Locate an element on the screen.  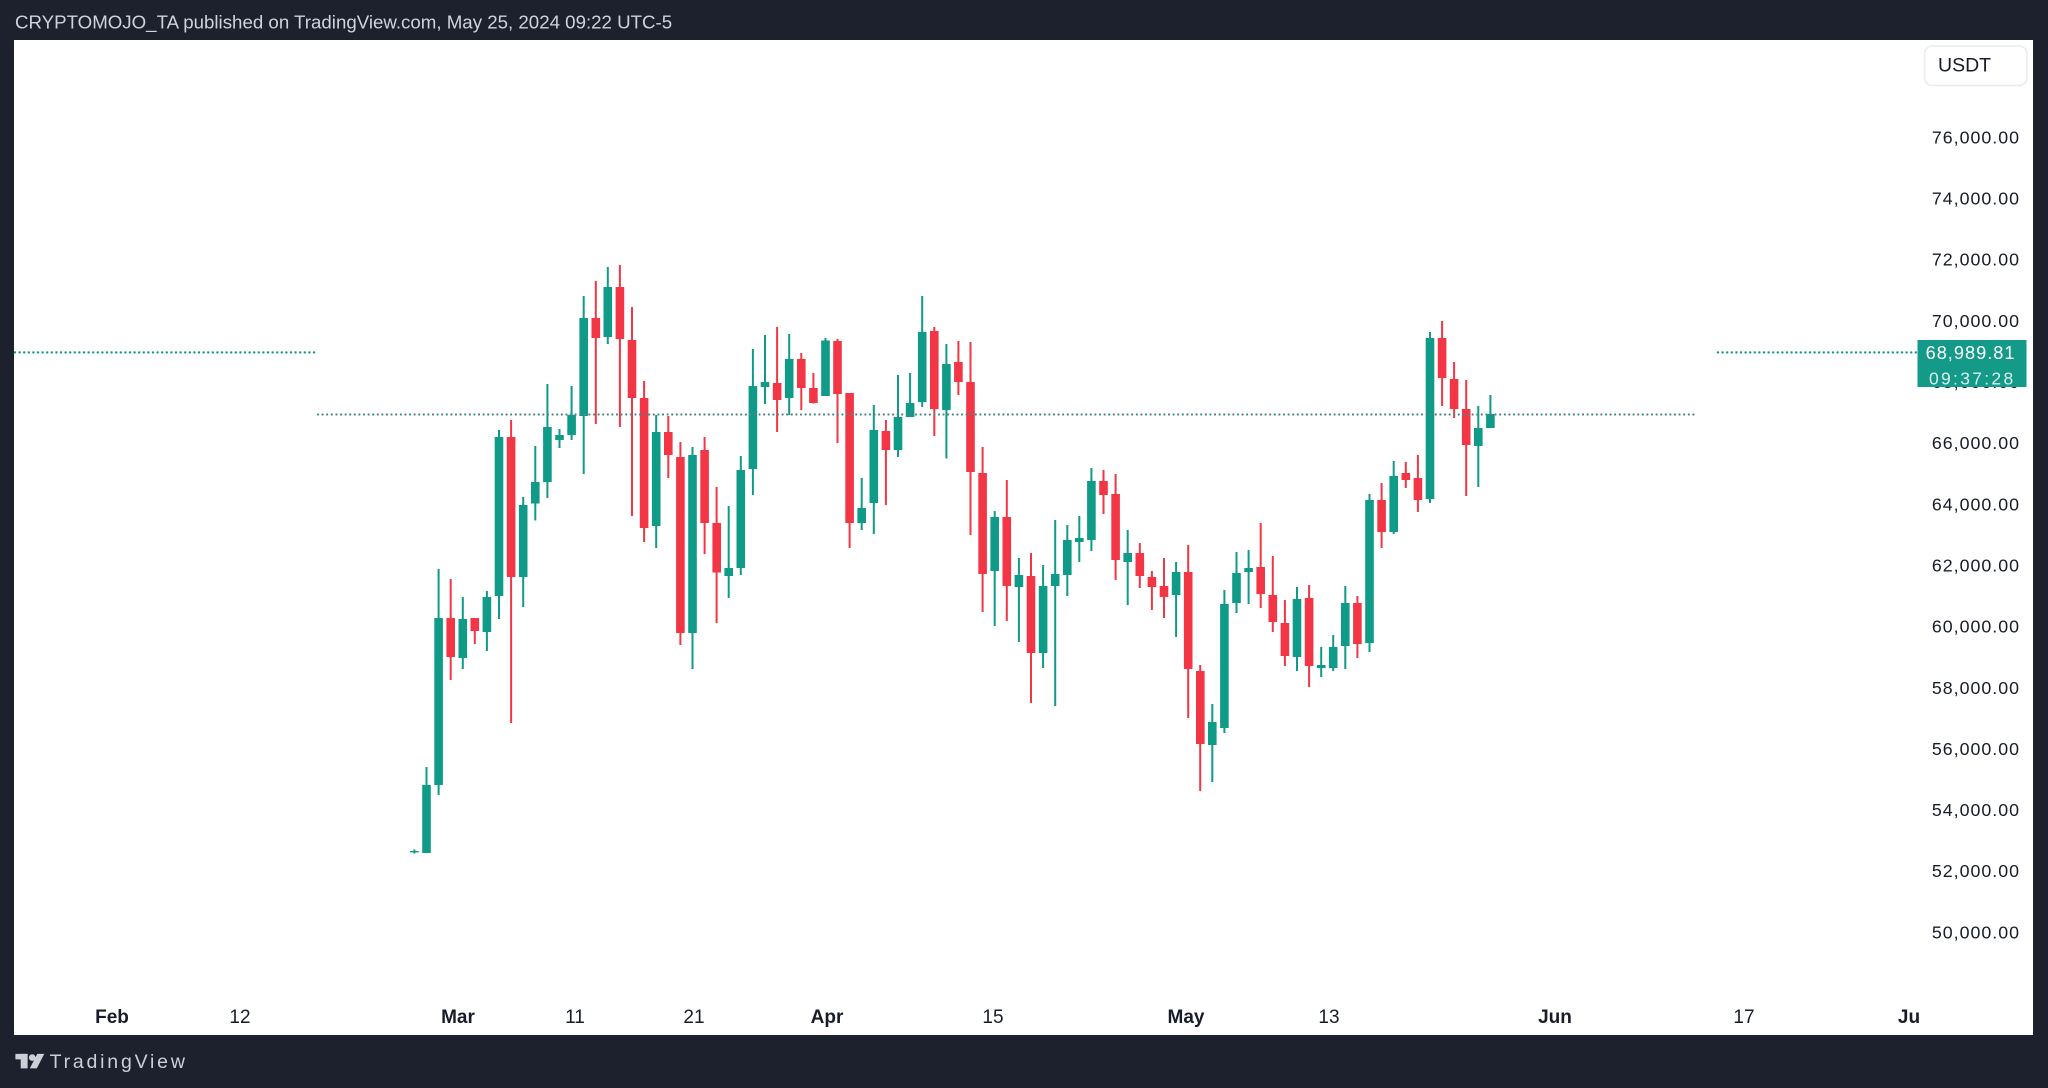
svg-text: 58,000.00 is located at coordinates (1976, 688).